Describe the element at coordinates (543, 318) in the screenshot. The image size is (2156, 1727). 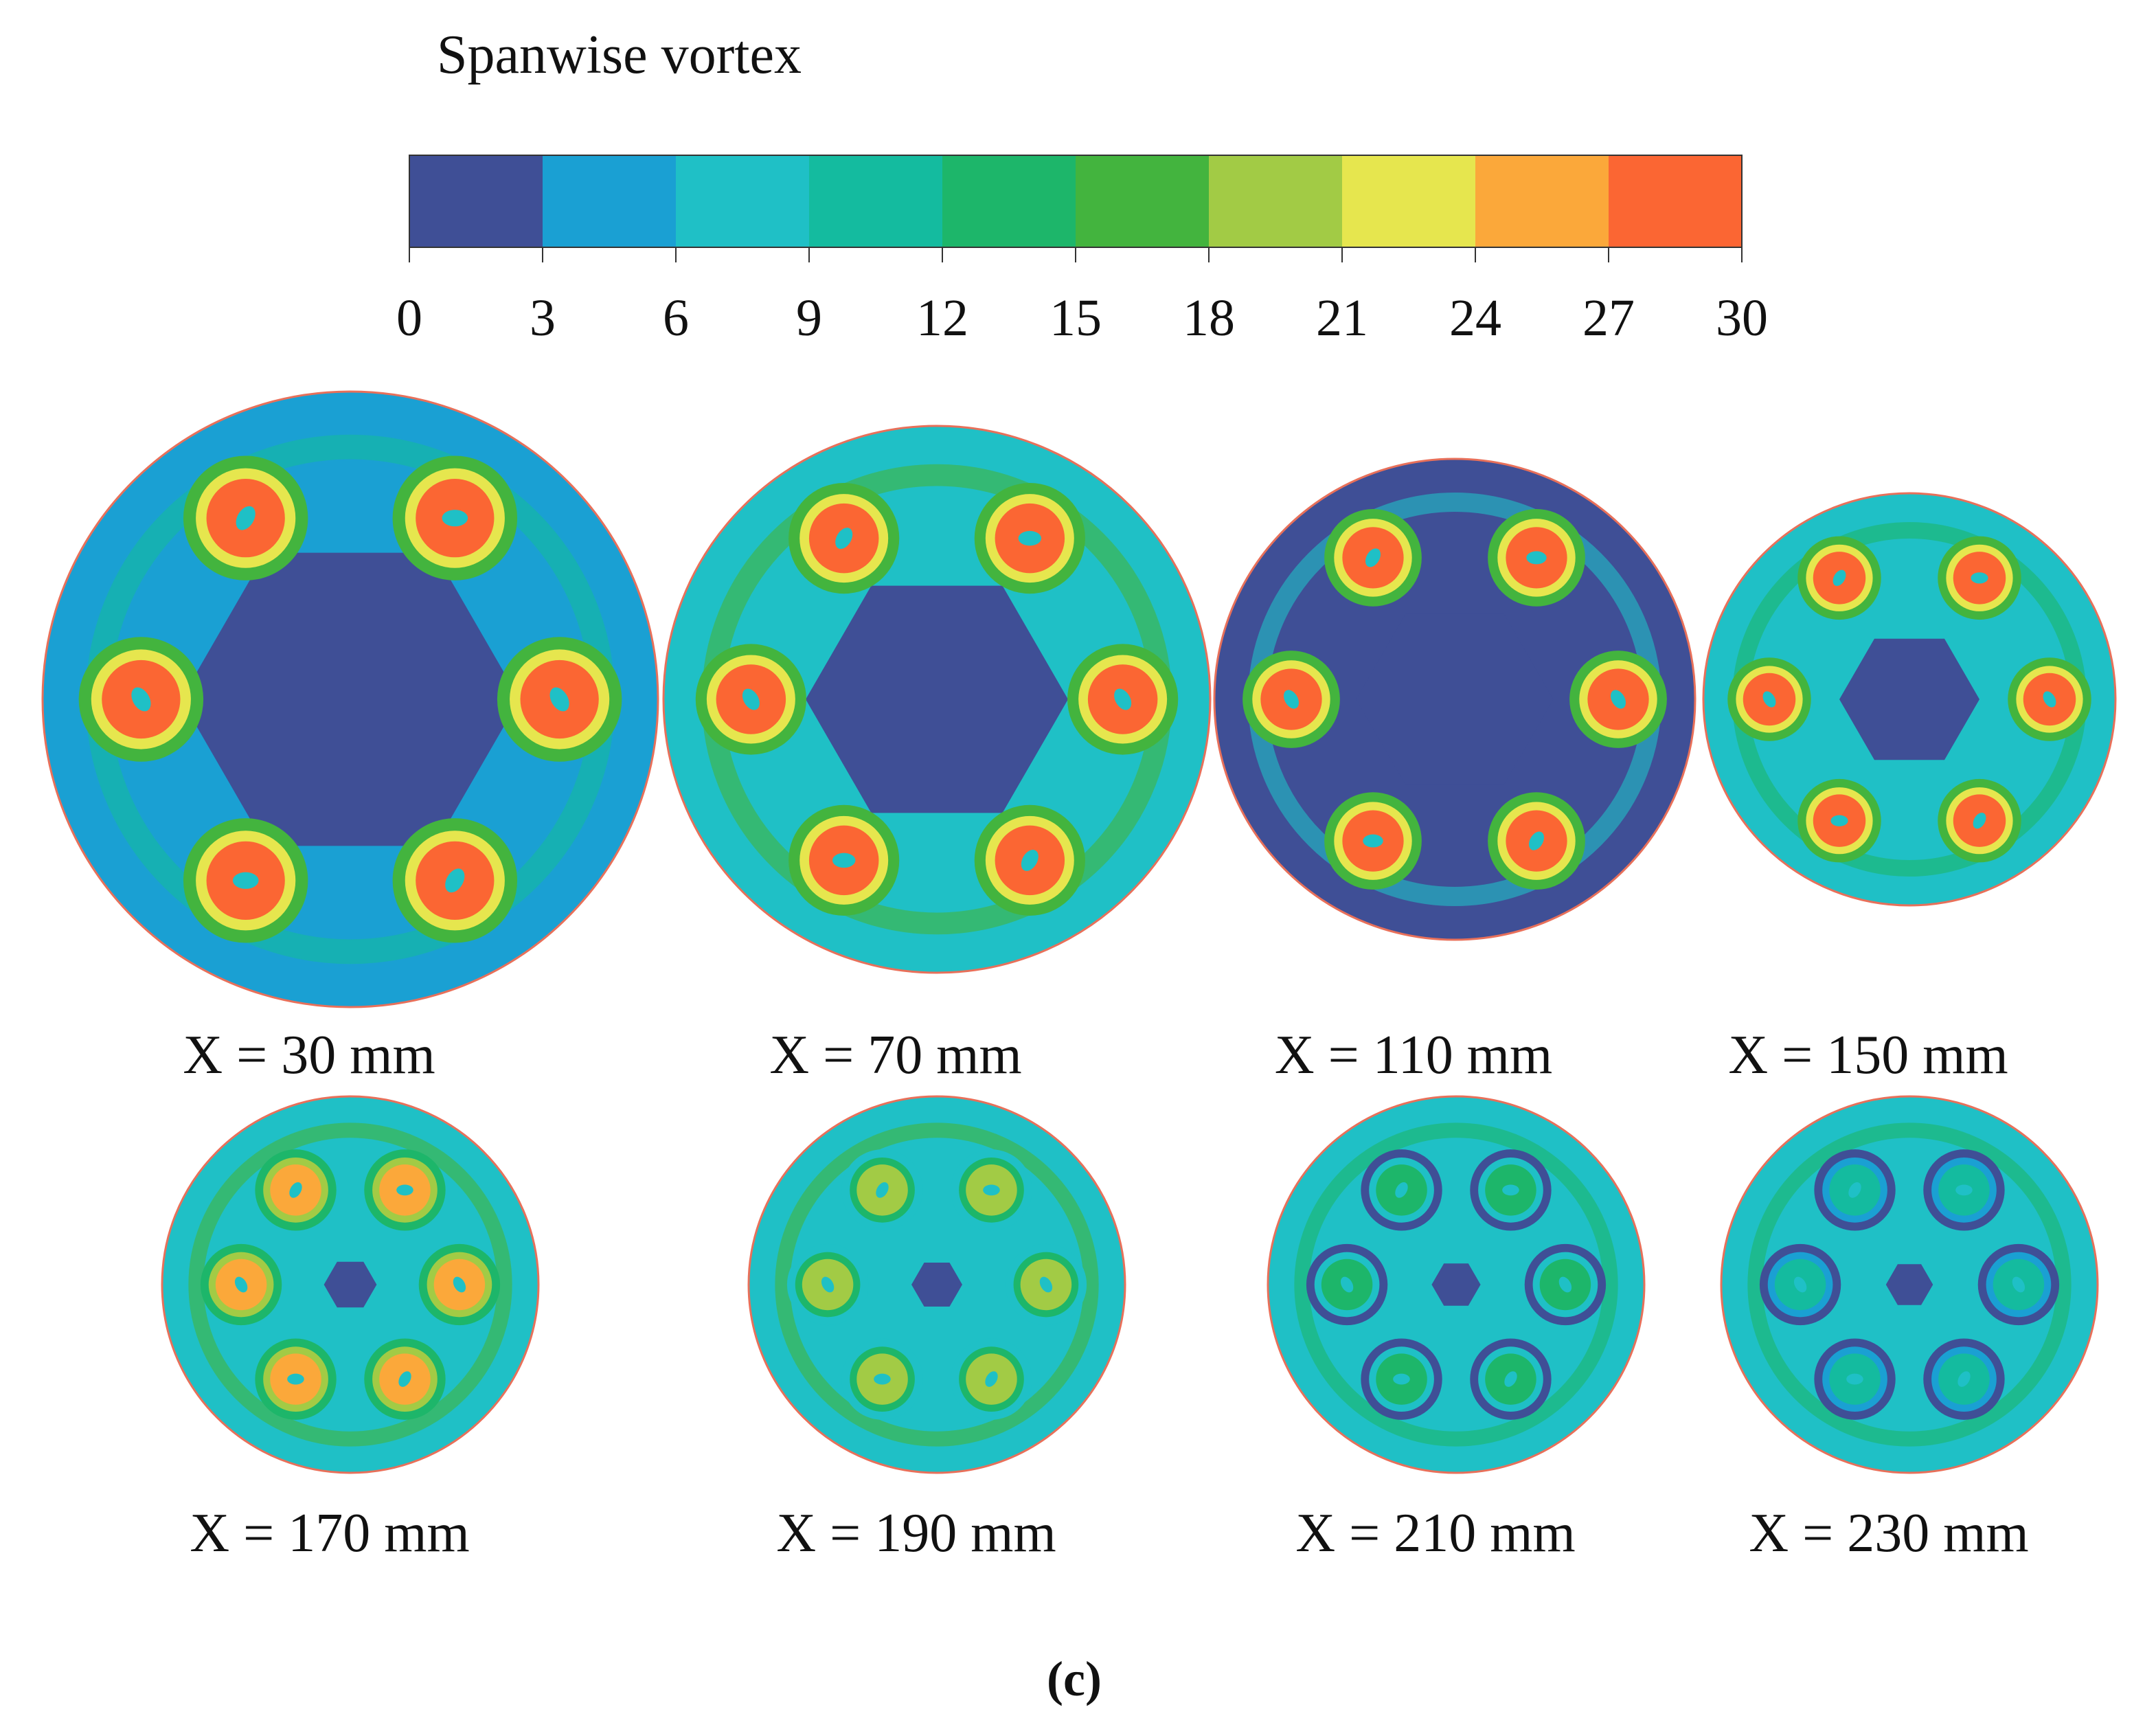
I see `colorbar-tick-label: 3` at that location.